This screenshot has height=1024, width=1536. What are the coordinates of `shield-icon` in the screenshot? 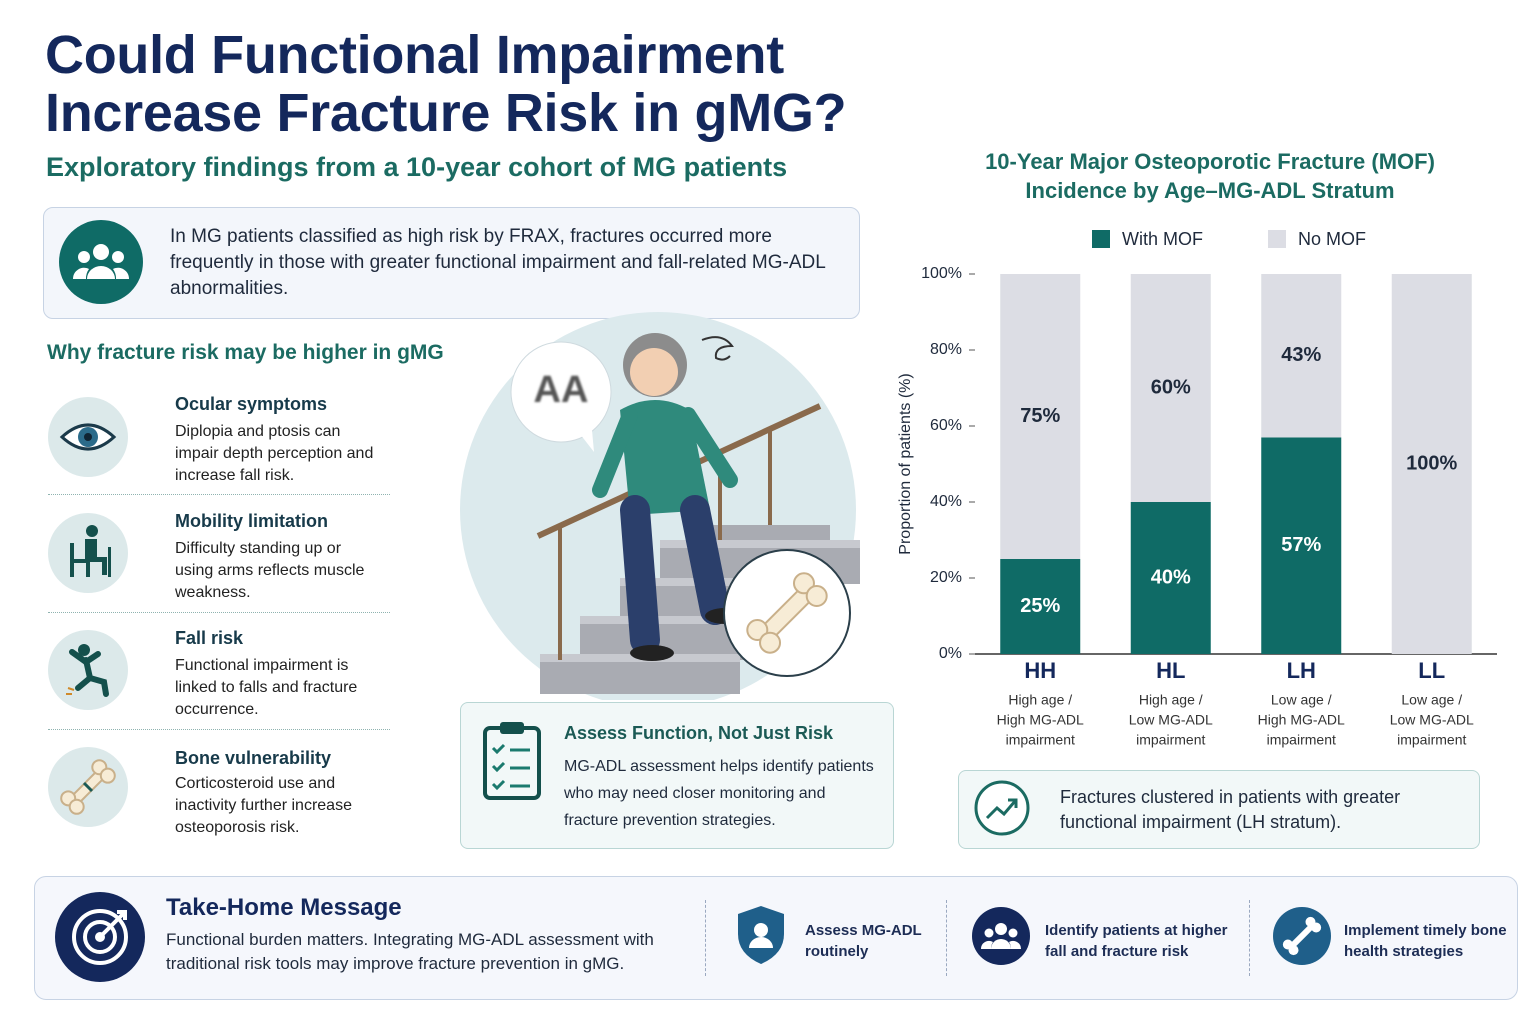 It's located at (761, 935).